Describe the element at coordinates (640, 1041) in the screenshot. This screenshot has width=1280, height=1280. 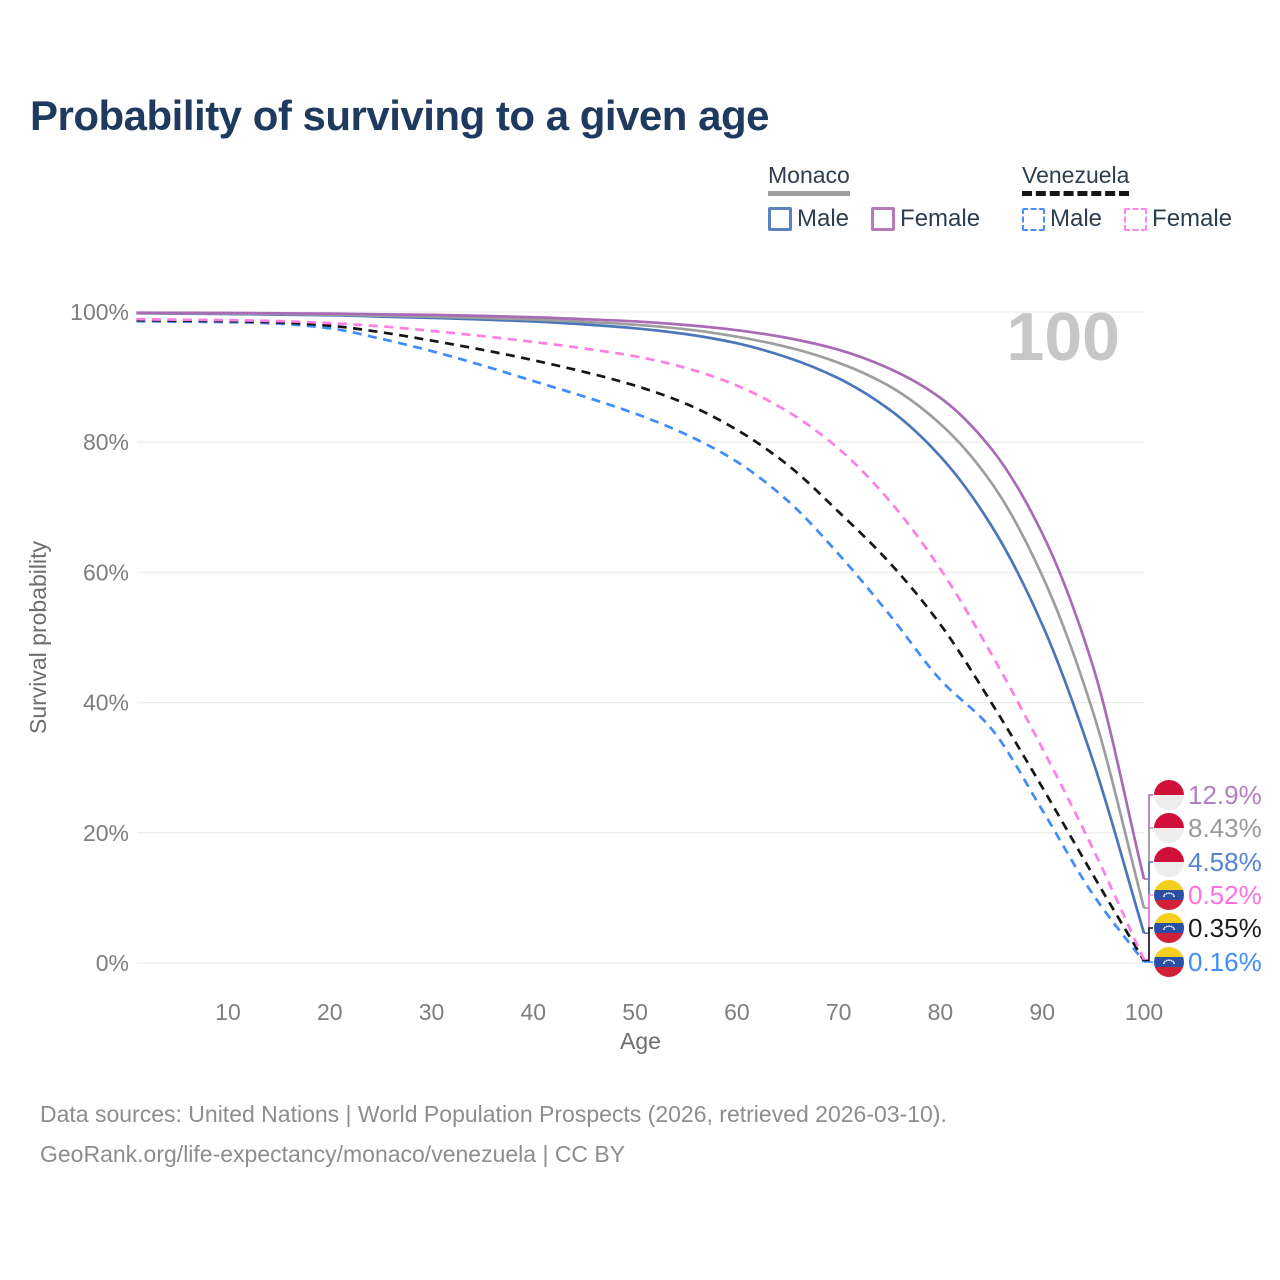
I see `x-axis-title: Age` at that location.